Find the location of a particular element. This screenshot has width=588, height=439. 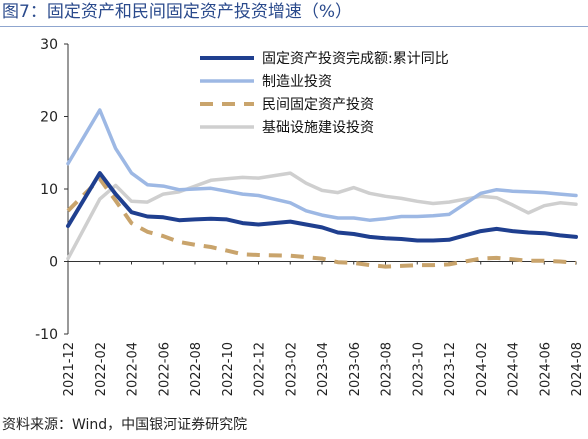

x-tick-label: 2023-08 is located at coordinates (387, 369).